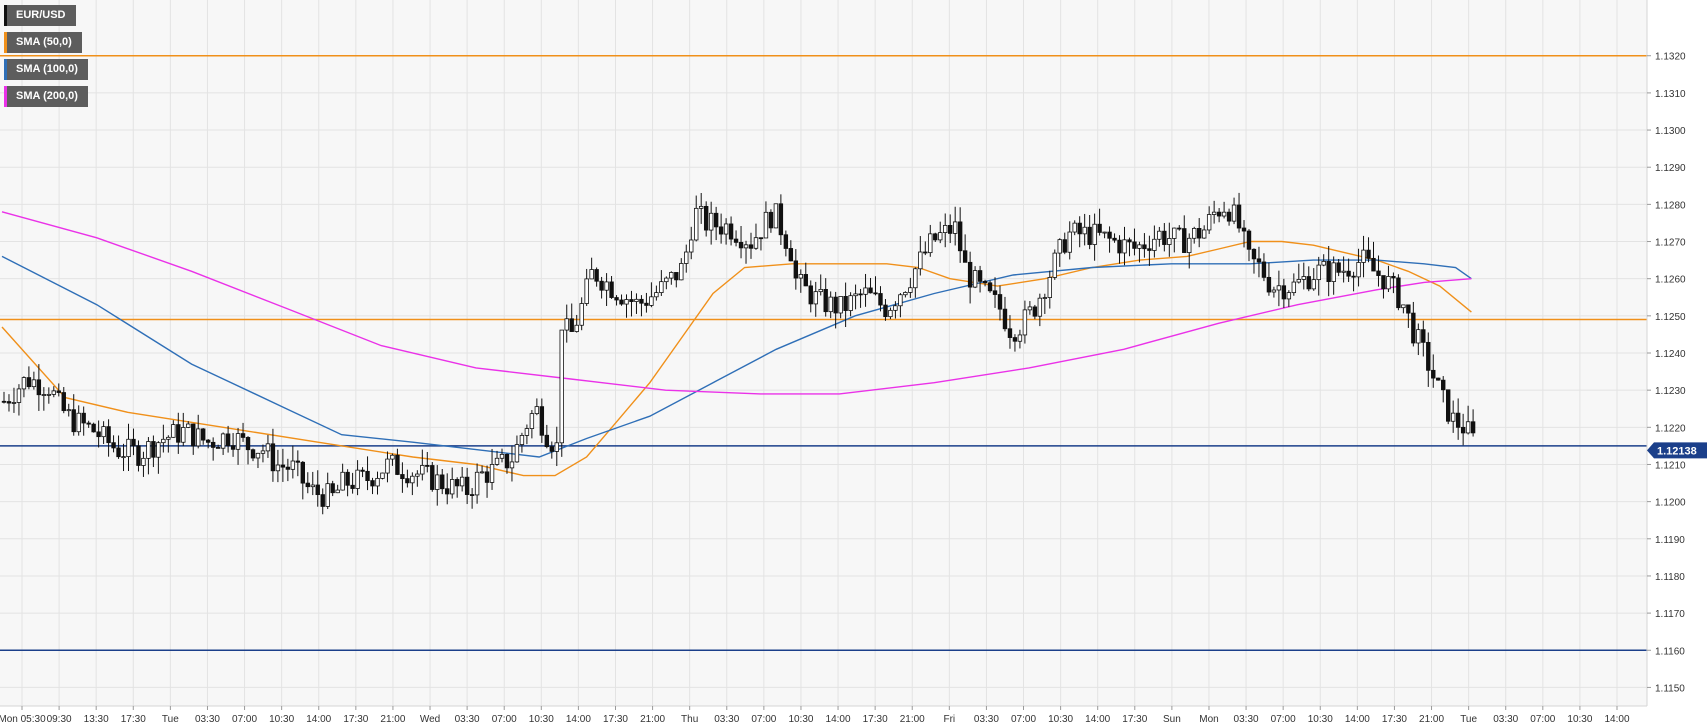 This screenshot has width=1707, height=728. Describe the element at coordinates (1670, 243) in the screenshot. I see `y-tick-label: 1.1270` at that location.